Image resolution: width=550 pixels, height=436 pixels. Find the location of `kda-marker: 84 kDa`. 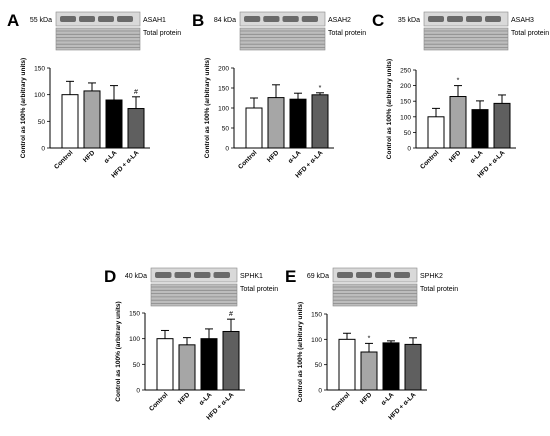

kda-marker: 84 kDa is located at coordinates (225, 20).